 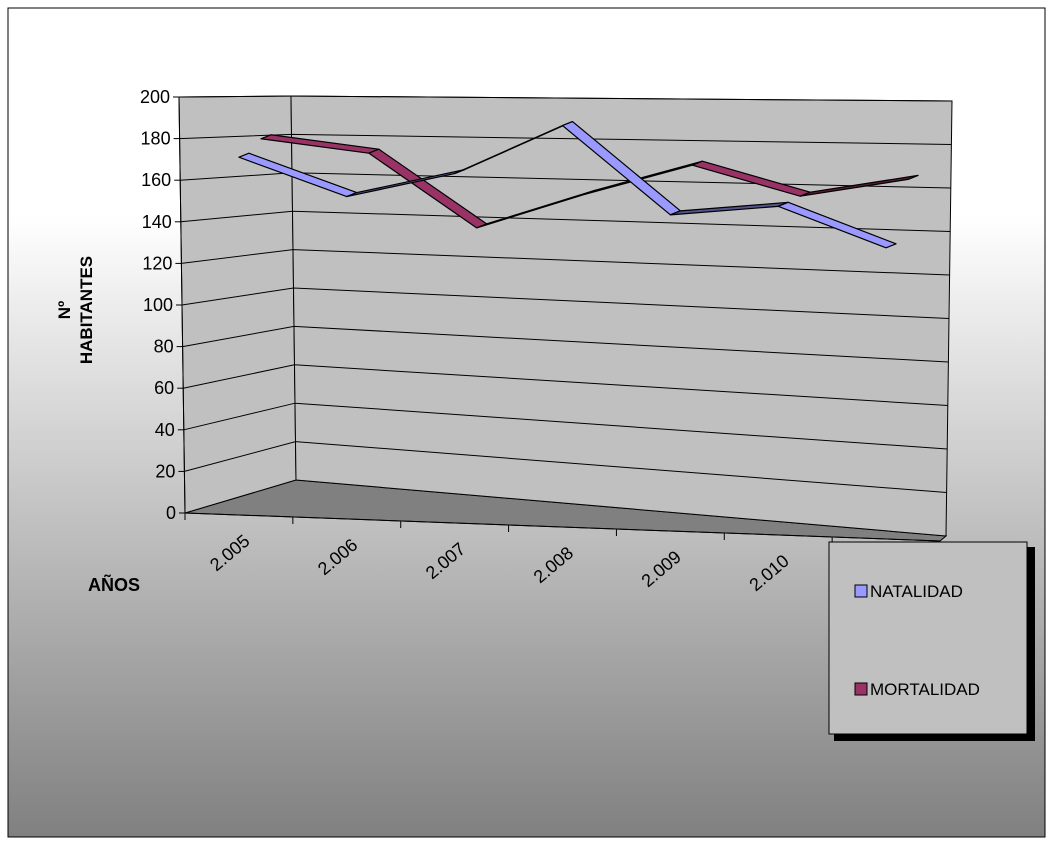 I want to click on legend-label-mortalidad: MORTALIDAD, so click(x=925, y=689).